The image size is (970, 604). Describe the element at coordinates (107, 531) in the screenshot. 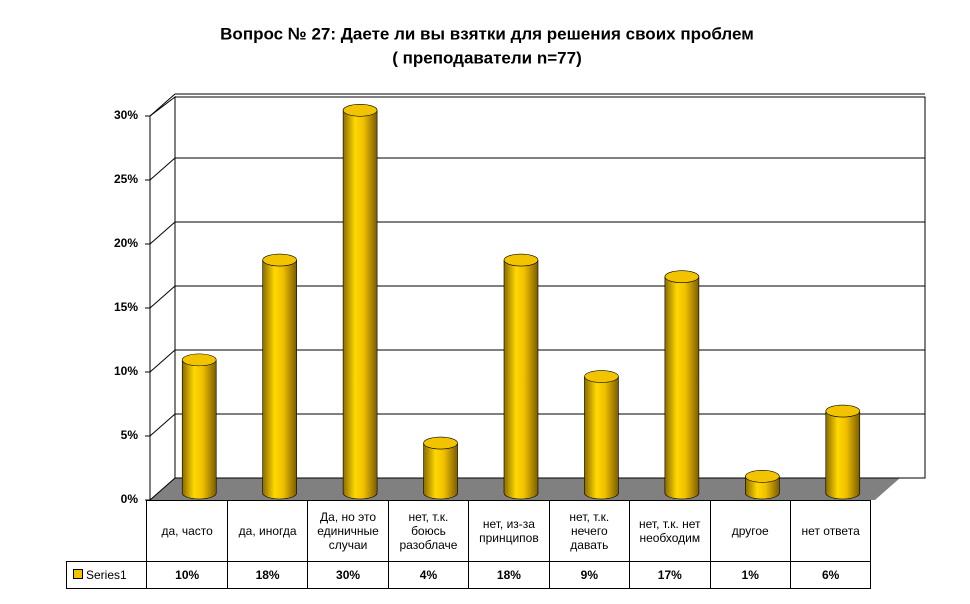

I see `table-corner` at that location.